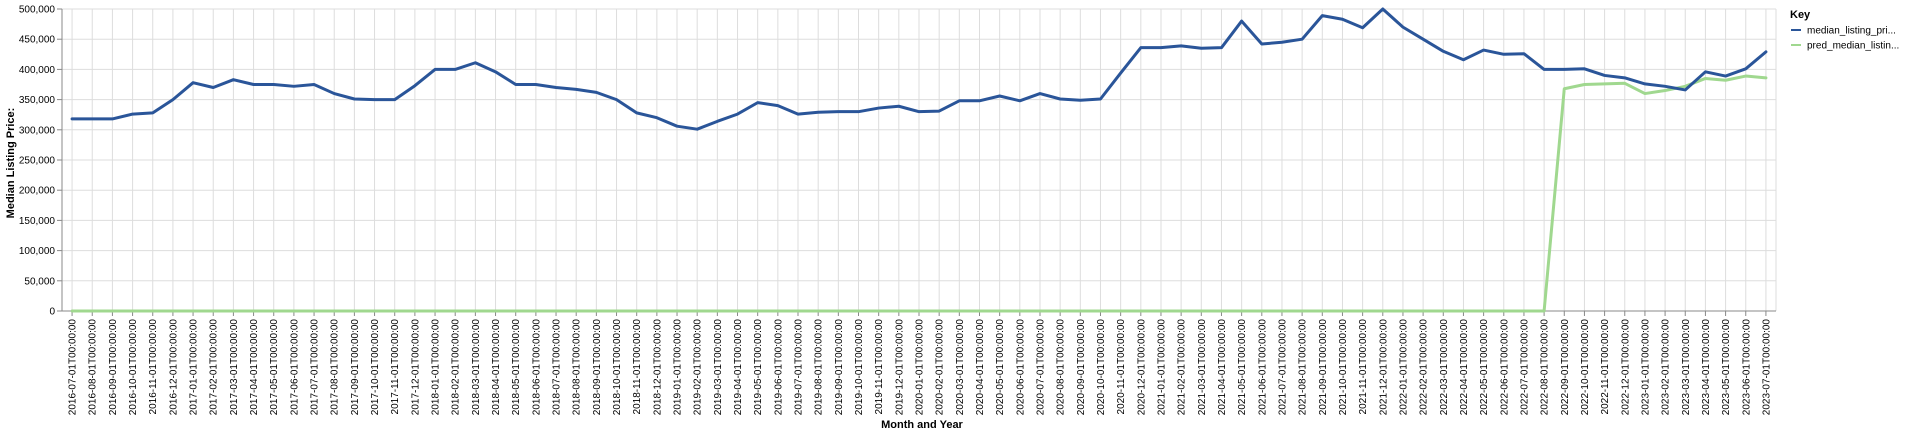 The height and width of the screenshot is (434, 1920). Describe the element at coordinates (1645, 367) in the screenshot. I see `x-tick-label: 2023-01-01T00:00:00` at that location.